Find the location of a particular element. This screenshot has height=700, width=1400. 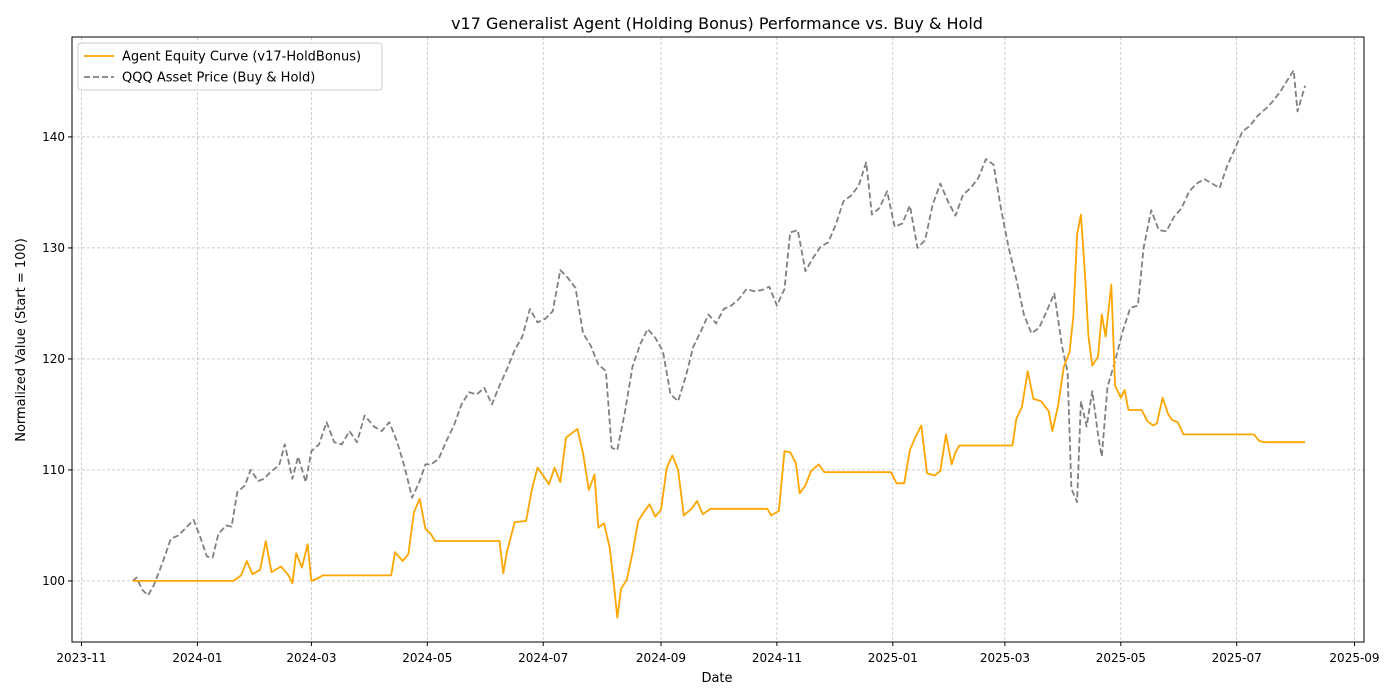

legend-label-agent: Agent Equity Curve (v17-HoldBonus) is located at coordinates (241, 57).